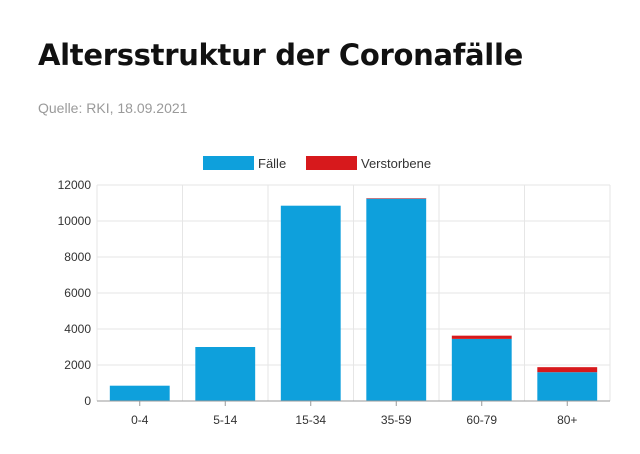 This screenshot has width=640, height=454. I want to click on chart-title: Altersstruktur der Coronafälle, so click(280, 55).